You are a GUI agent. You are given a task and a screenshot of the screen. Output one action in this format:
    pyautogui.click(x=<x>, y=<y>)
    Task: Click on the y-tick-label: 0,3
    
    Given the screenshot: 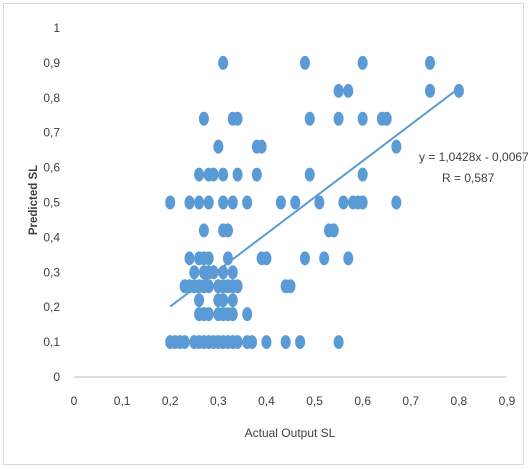 What is the action you would take?
    pyautogui.click(x=51, y=272)
    